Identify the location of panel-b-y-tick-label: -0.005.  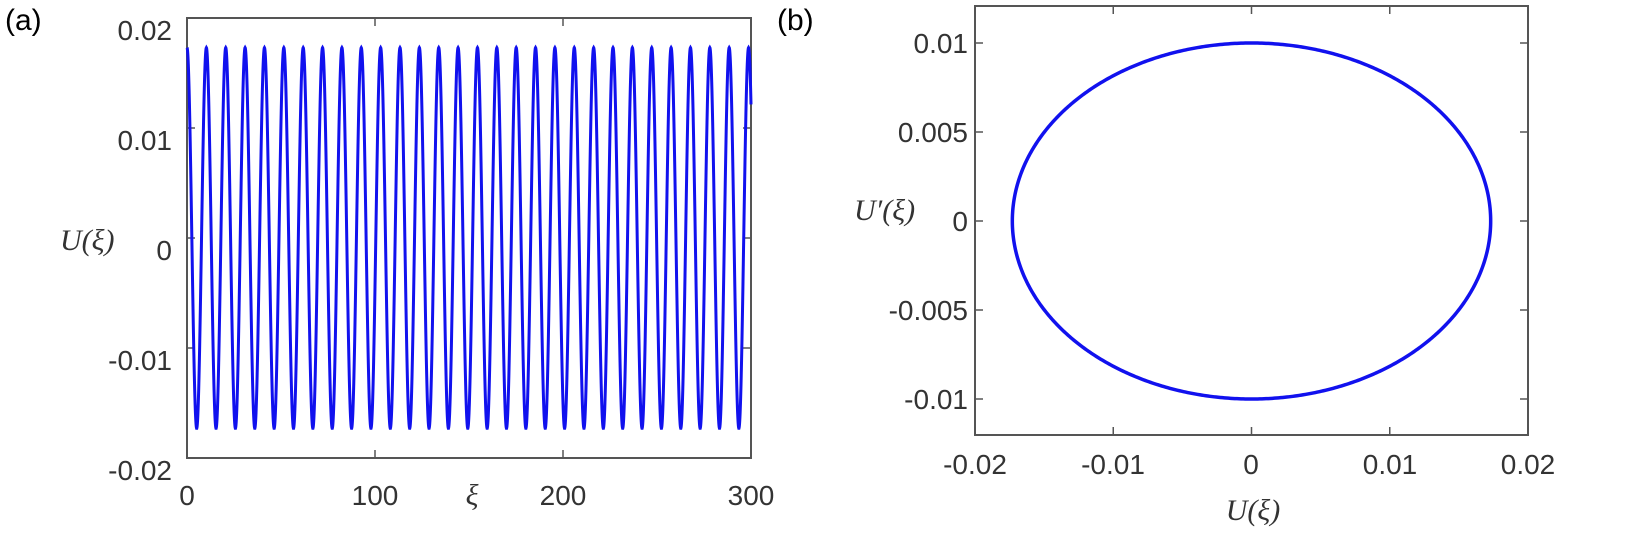
(928, 310).